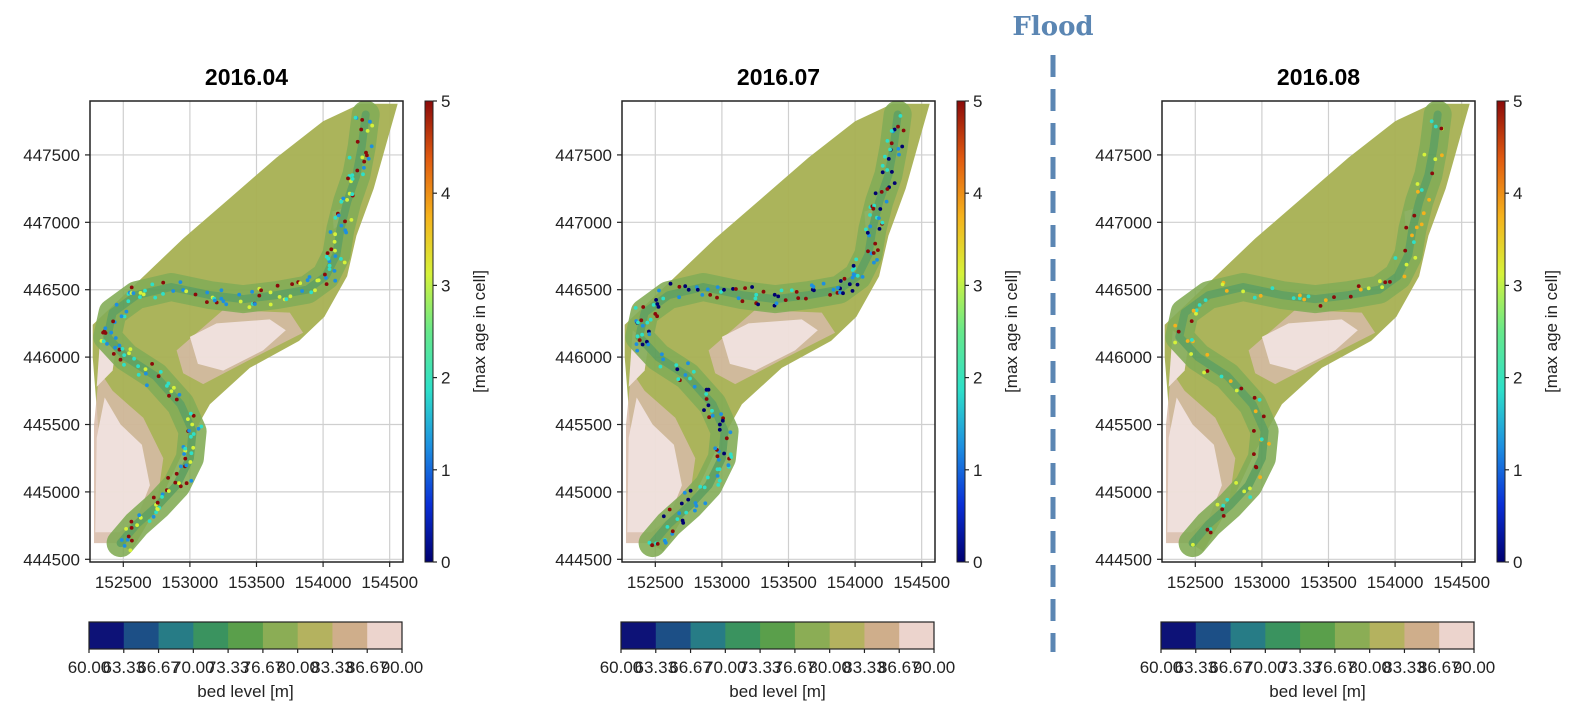 Image resolution: width=1583 pixels, height=723 pixels. What do you see at coordinates (855, 582) in the screenshot?
I see `x-tick-label: 154000` at bounding box center [855, 582].